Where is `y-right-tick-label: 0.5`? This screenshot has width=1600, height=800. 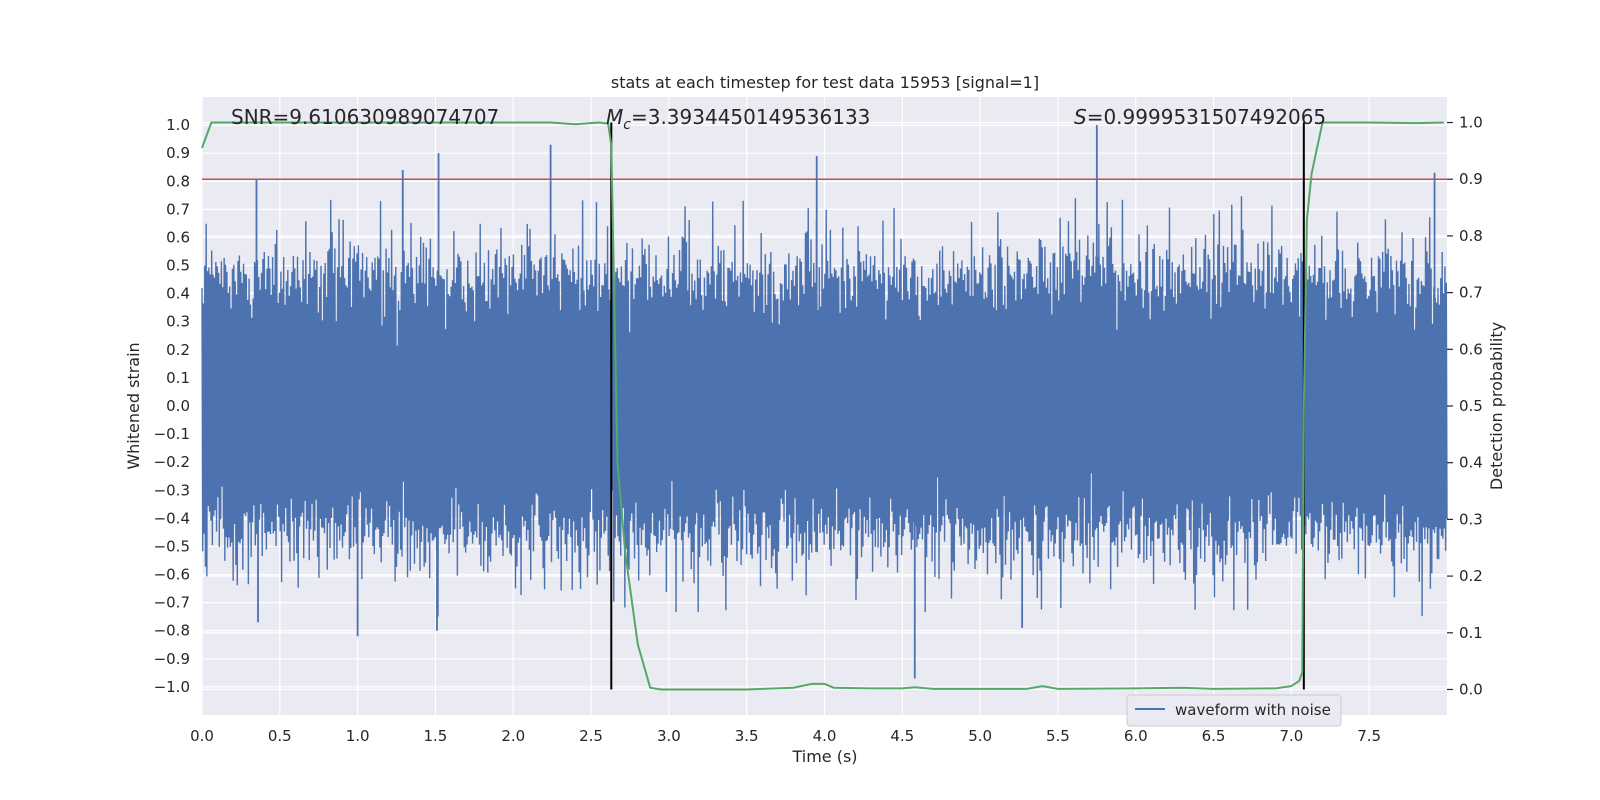
y-right-tick-label: 0.5 is located at coordinates (1471, 406).